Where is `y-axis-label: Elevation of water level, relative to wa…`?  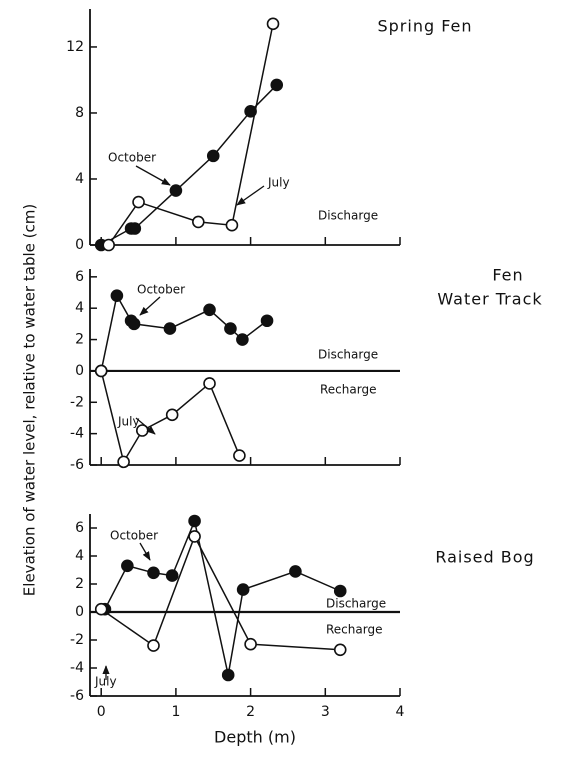 y-axis-label: Elevation of water level, relative to wa… is located at coordinates (30, 400).